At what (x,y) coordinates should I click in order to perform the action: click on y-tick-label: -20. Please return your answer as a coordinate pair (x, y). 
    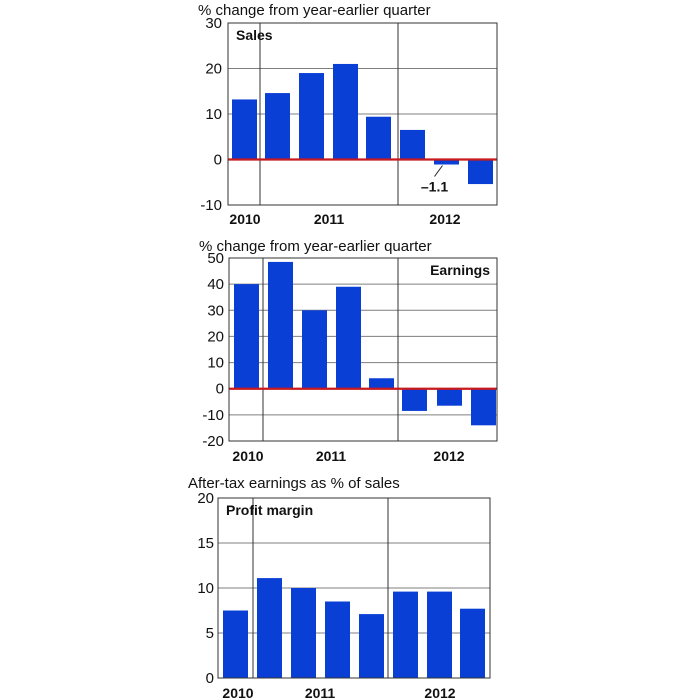
    Looking at the image, I should click on (213, 441).